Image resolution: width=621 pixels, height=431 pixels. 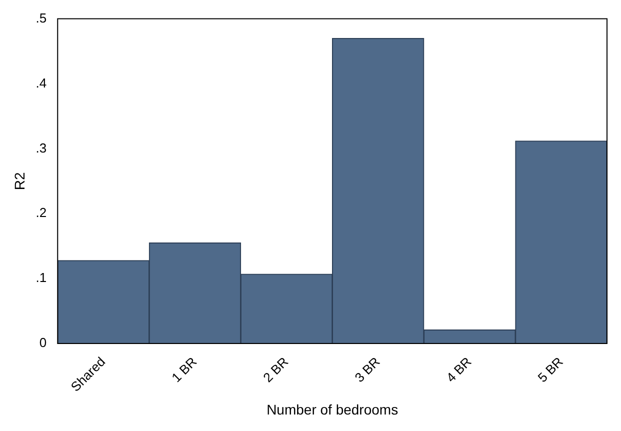 What do you see at coordinates (550, 370) in the screenshot?
I see `x-tick-label: 5 BR` at bounding box center [550, 370].